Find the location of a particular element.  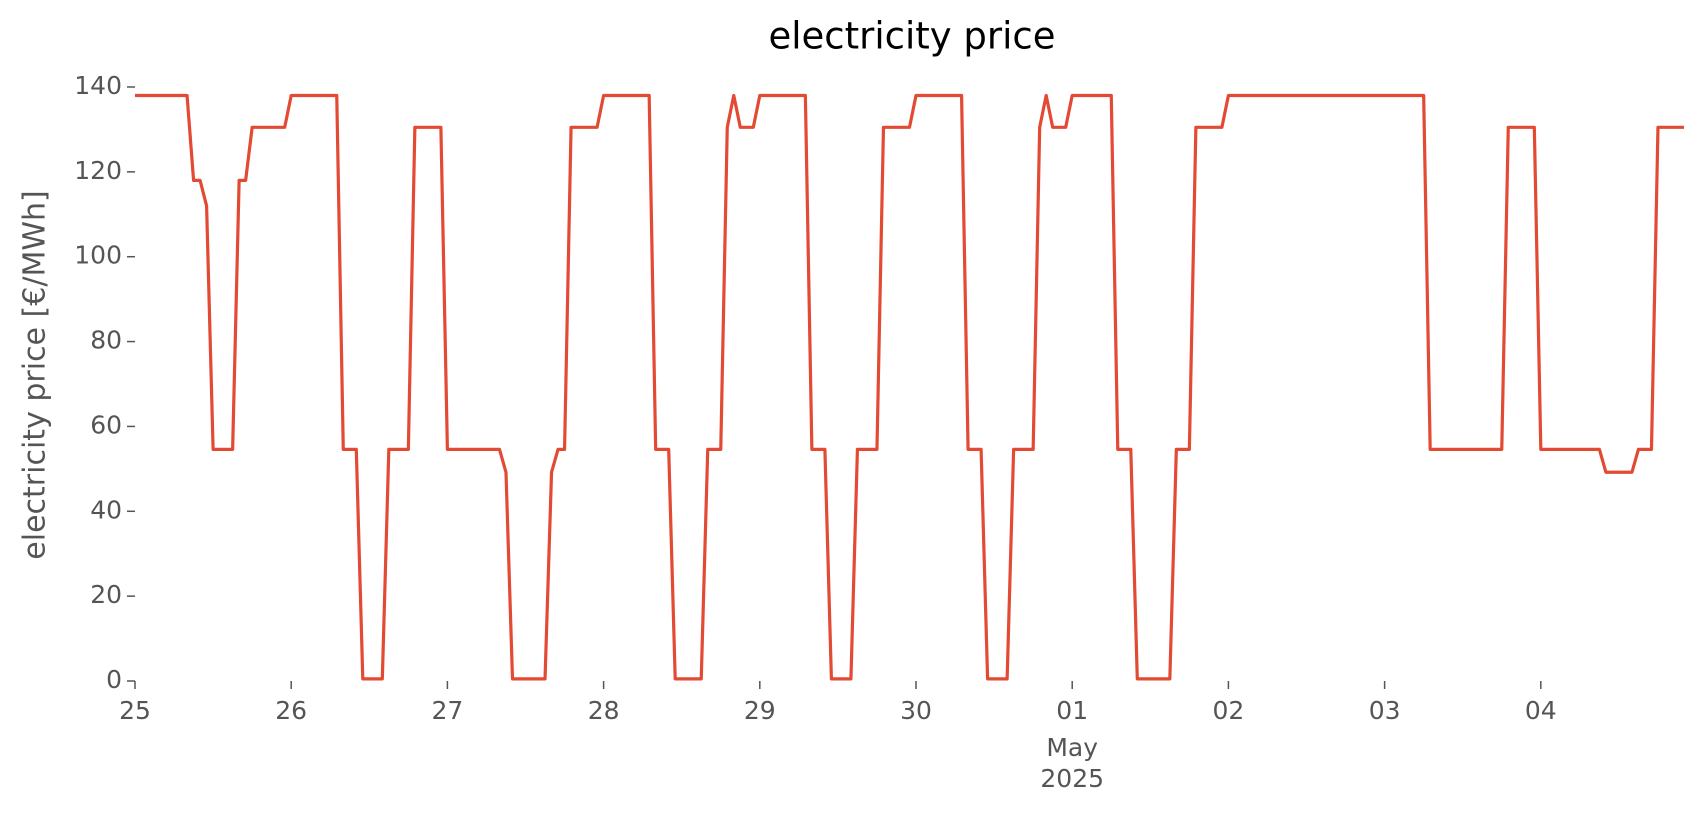

y-tick-label: 80 is located at coordinates (106, 340).